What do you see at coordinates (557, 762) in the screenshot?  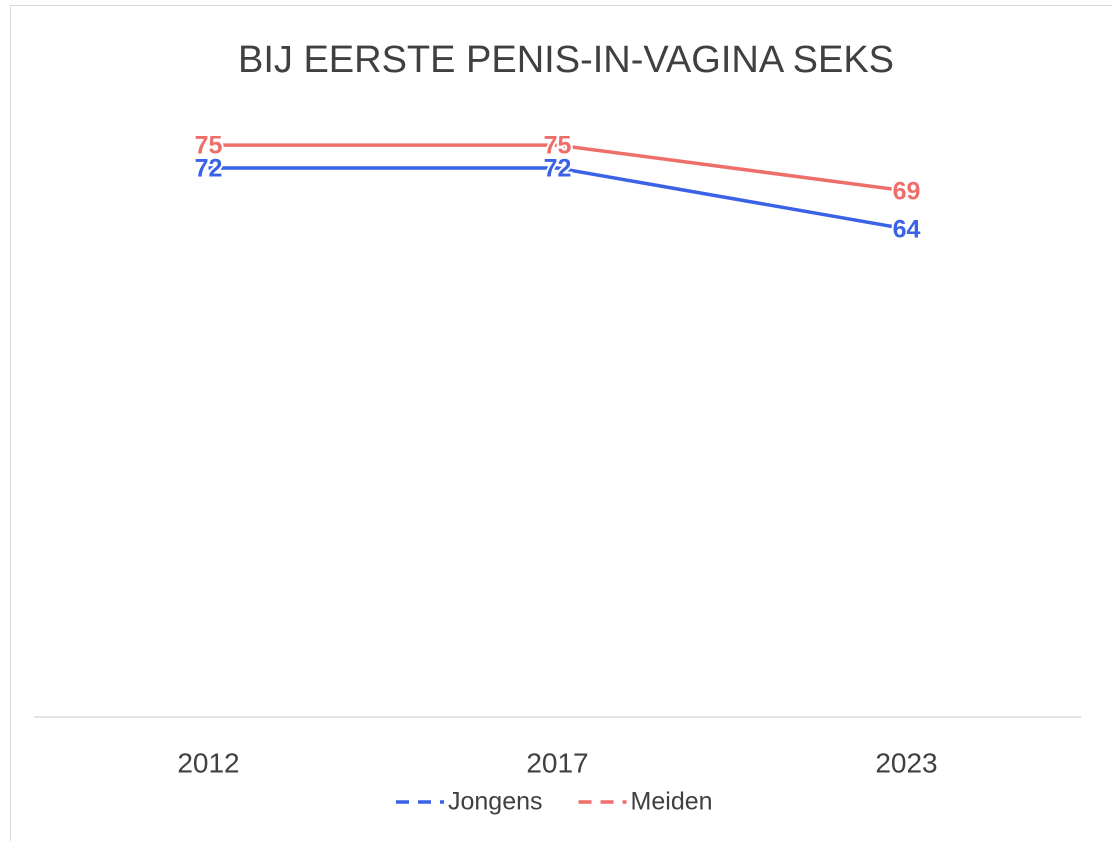 I see `x-tick-label: 2017` at bounding box center [557, 762].